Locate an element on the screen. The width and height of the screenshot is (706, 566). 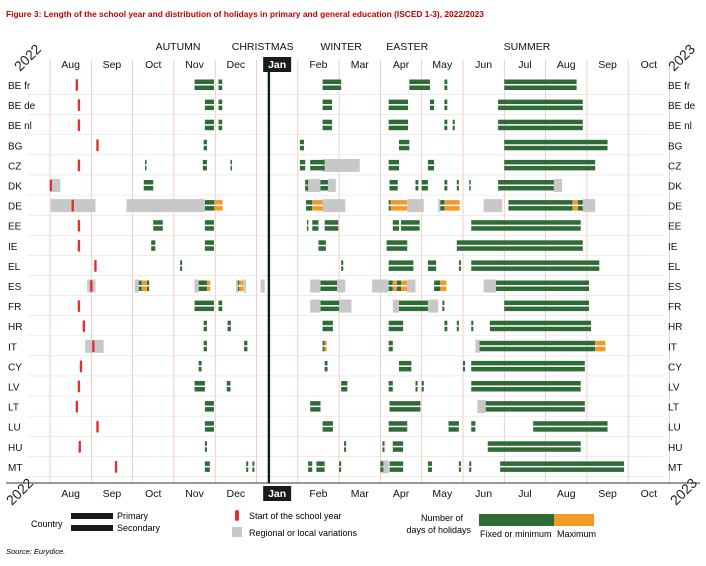
country-label-right: BE nl is located at coordinates (680, 126).